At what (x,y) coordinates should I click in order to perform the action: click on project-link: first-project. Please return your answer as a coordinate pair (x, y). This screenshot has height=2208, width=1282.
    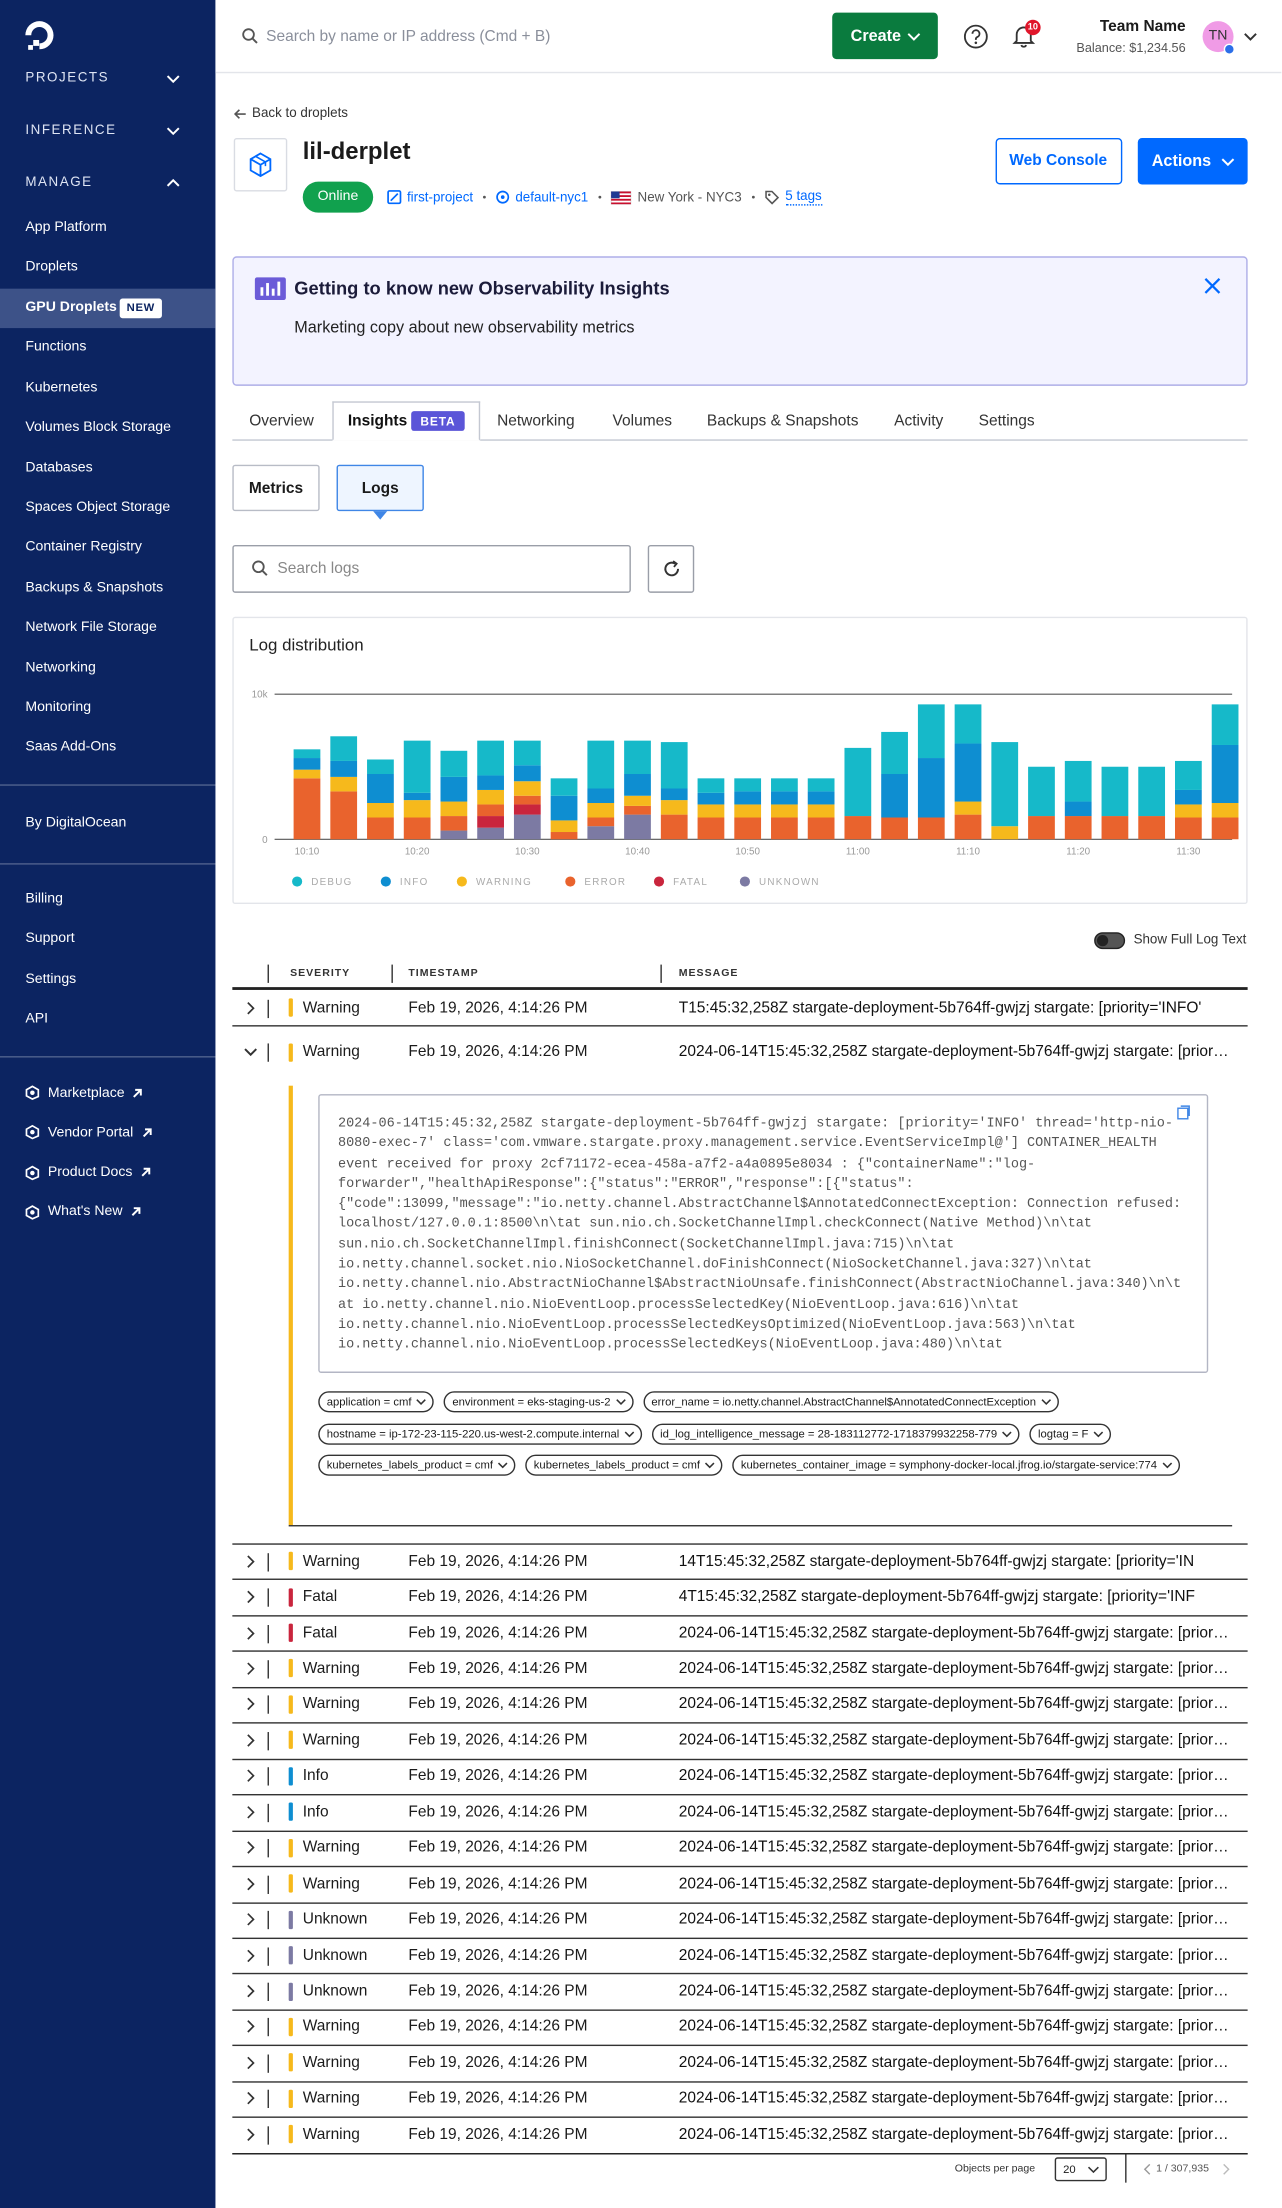
    Looking at the image, I should click on (440, 197).